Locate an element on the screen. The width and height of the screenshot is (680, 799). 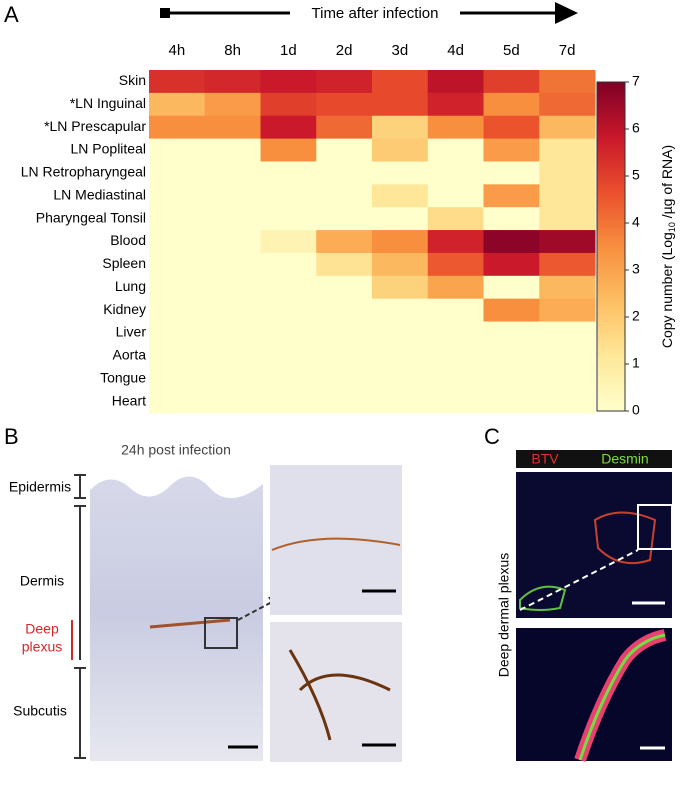
colorbar-label-part: 10 is located at coordinates (672, 227).